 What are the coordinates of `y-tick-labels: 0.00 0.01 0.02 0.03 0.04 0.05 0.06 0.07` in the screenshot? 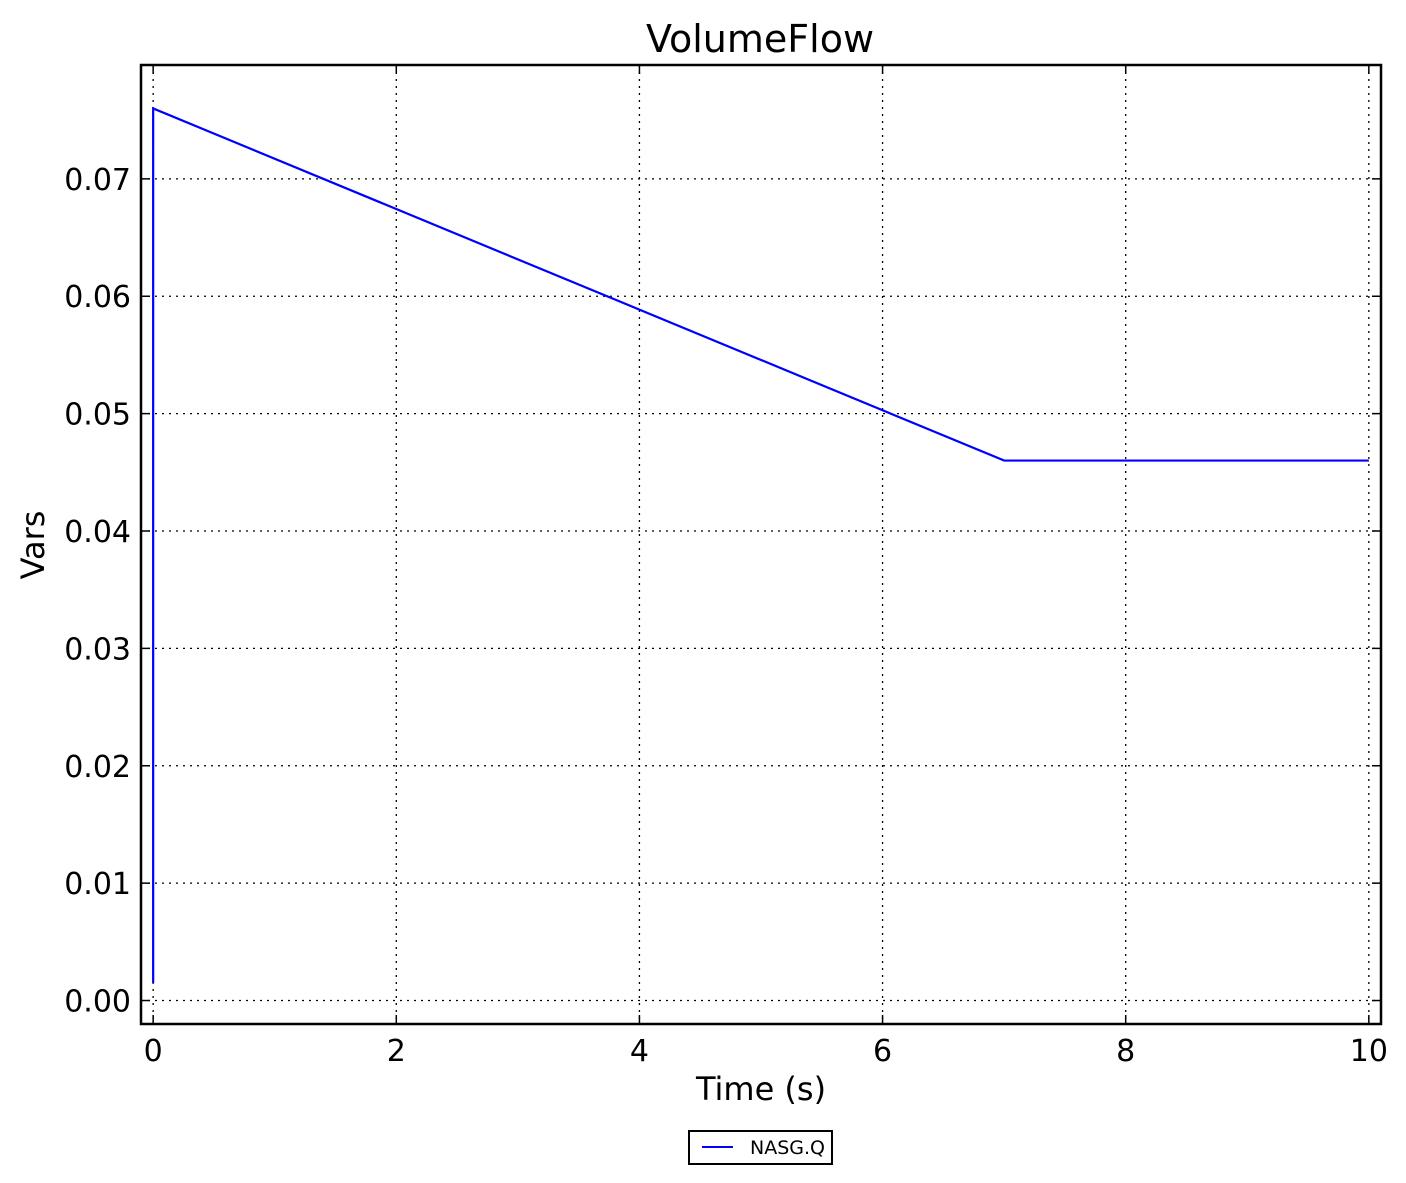 It's located at (97, 591).